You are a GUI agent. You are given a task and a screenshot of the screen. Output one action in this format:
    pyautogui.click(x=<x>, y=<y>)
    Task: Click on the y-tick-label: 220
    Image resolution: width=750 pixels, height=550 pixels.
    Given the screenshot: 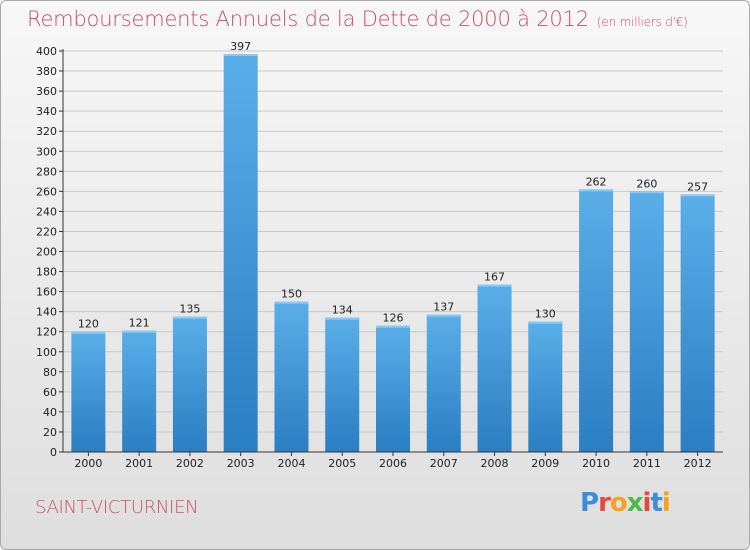 What is the action you would take?
    pyautogui.click(x=46, y=231)
    